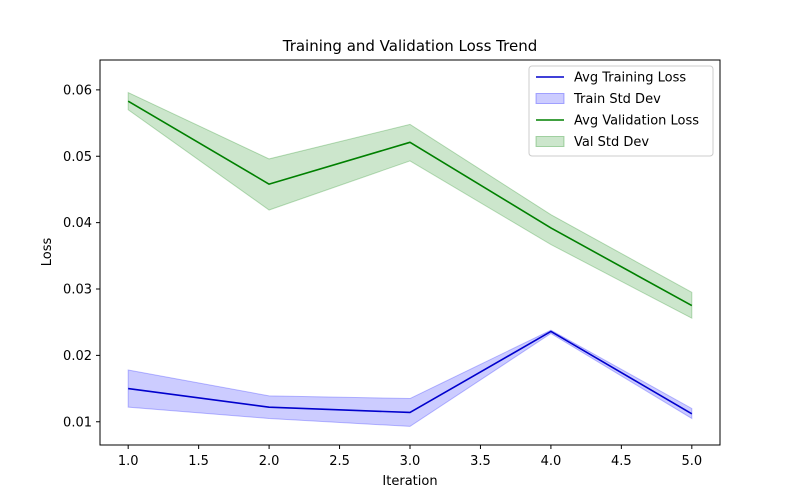 The image size is (800, 500). What do you see at coordinates (611, 142) in the screenshot?
I see `legend-entry-label: Val Std Dev` at bounding box center [611, 142].